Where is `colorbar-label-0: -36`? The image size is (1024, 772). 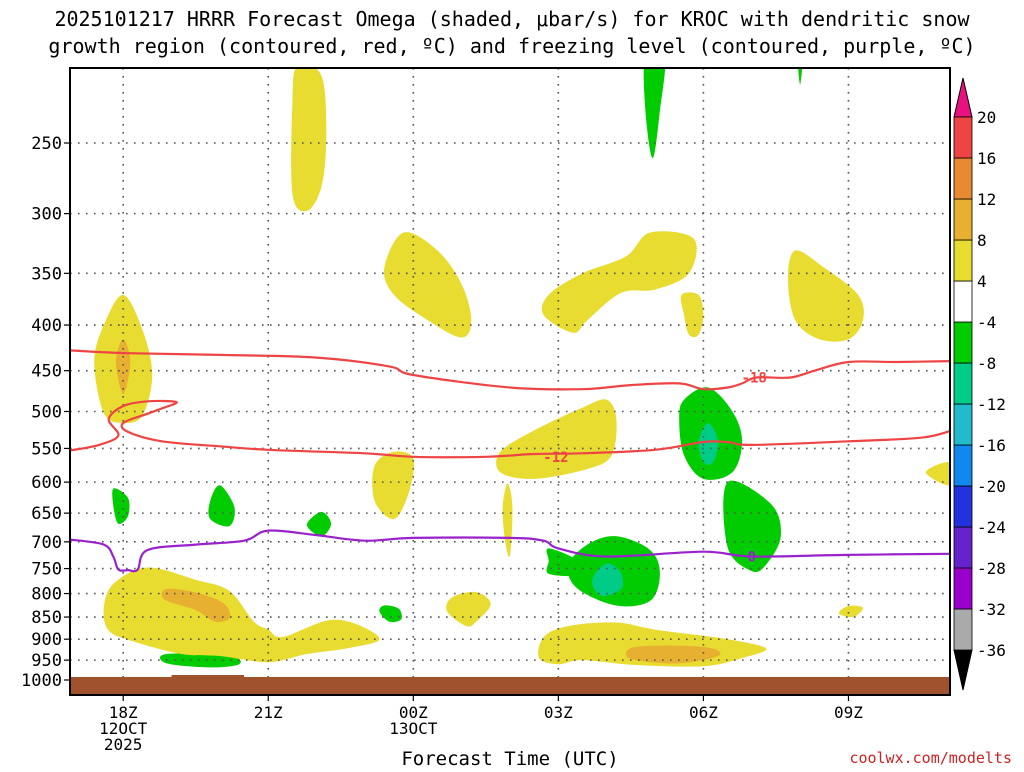
colorbar-label-0: -36 is located at coordinates (991, 650).